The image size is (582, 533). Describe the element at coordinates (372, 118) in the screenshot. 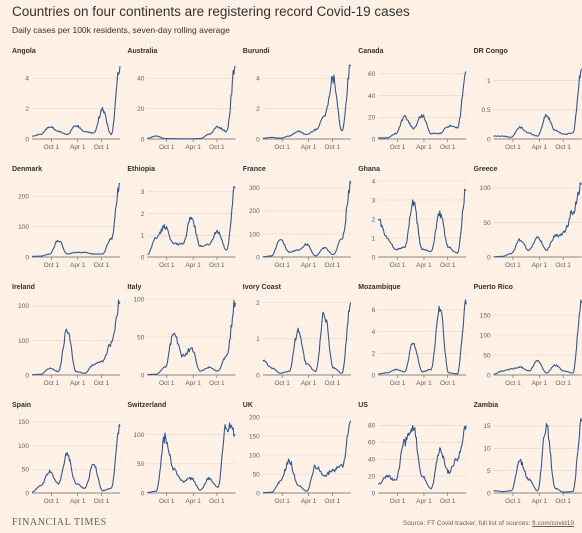

I see `y-tick-label: 20` at that location.